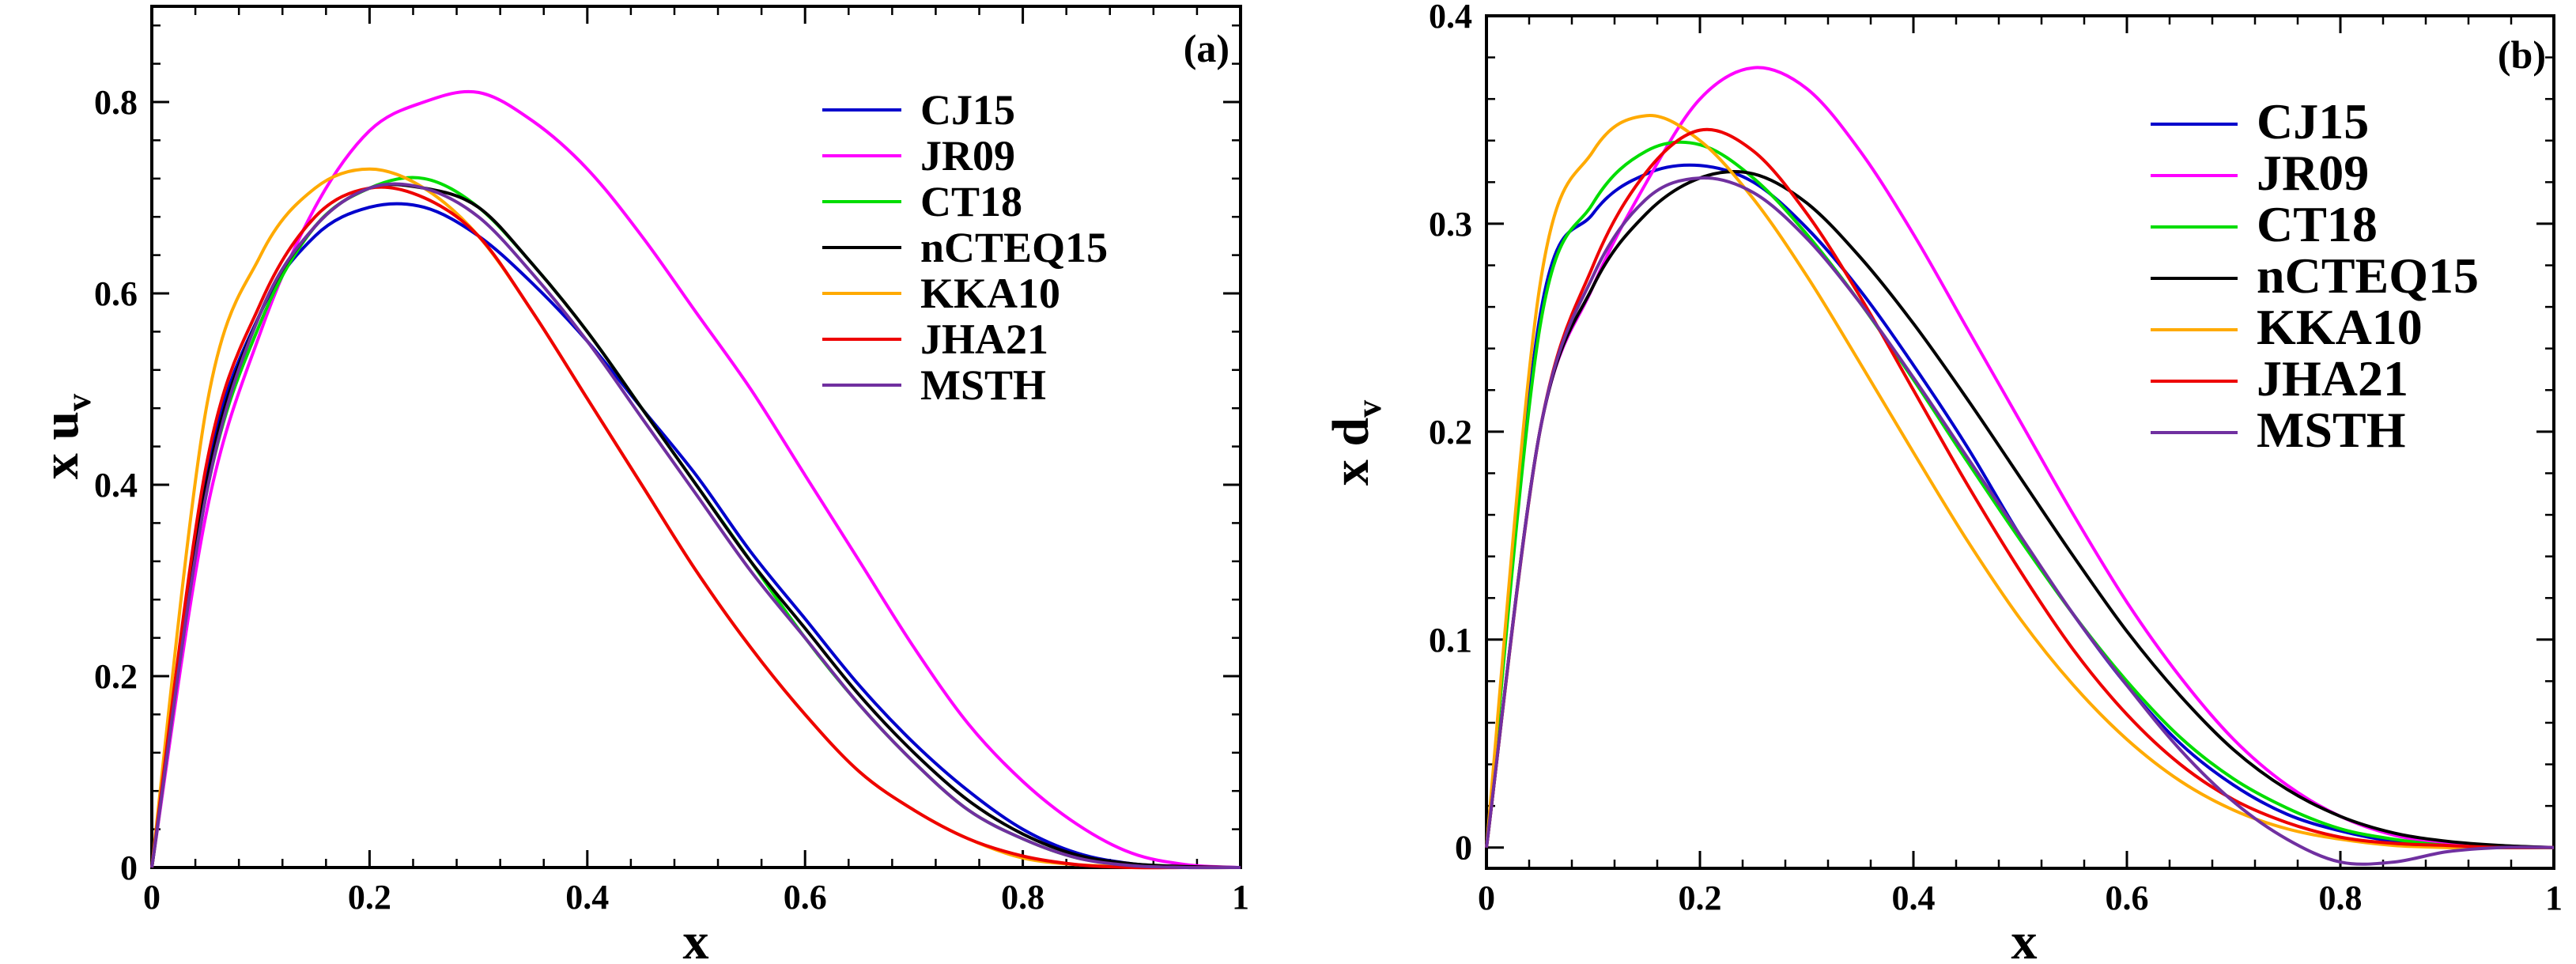 The height and width of the screenshot is (964, 2576). What do you see at coordinates (1450, 640) in the screenshot?
I see `y-tick-label: 0.1` at bounding box center [1450, 640].